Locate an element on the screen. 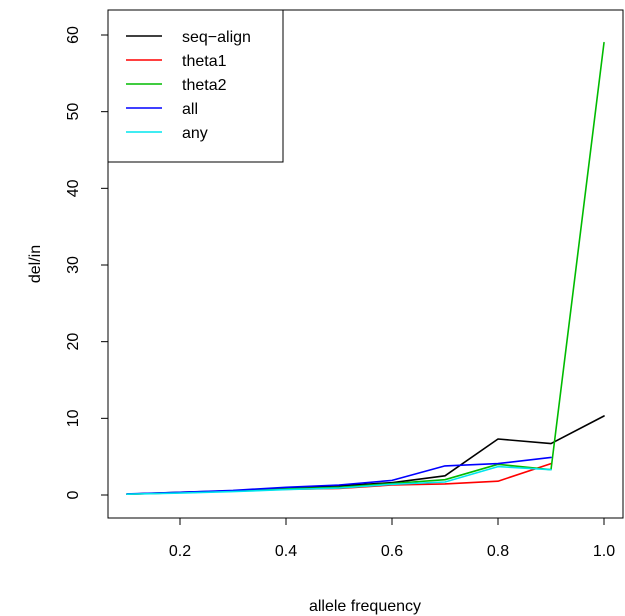 The width and height of the screenshot is (625, 616). x-tick-label: 0.2 is located at coordinates (180, 551).